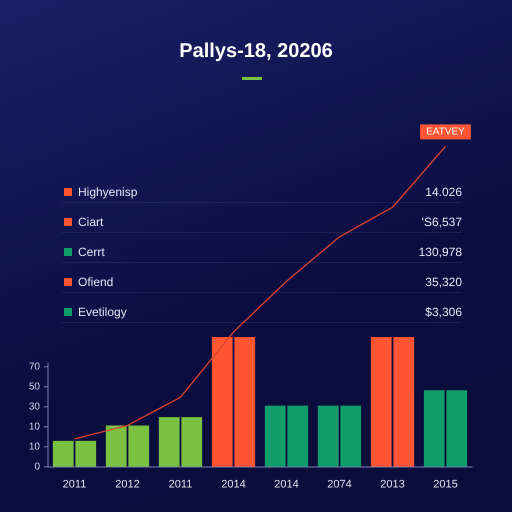 This screenshot has height=512, width=512. What do you see at coordinates (127, 484) in the screenshot?
I see `x-tick-label: 2012` at bounding box center [127, 484].